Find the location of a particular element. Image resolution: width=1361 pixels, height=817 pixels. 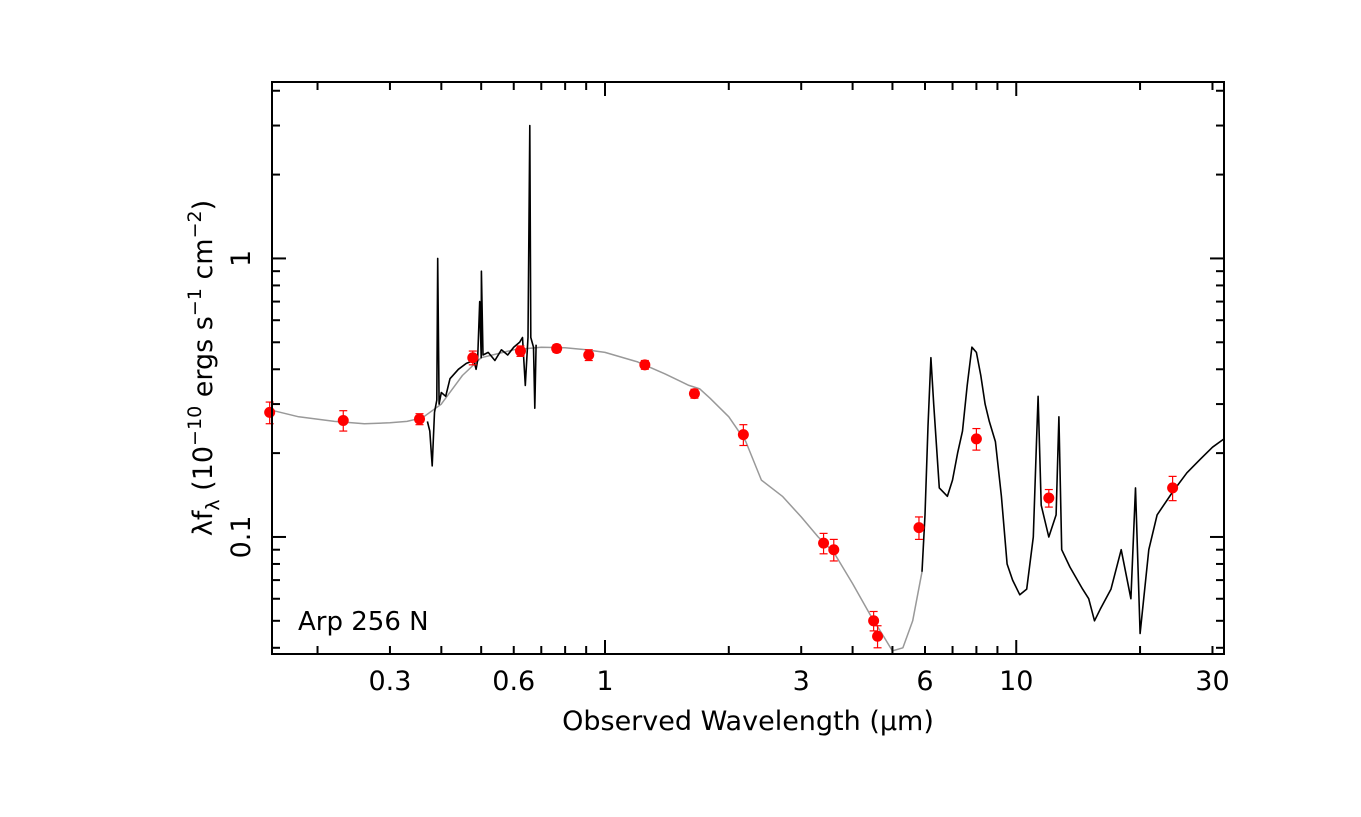

x-tick-label: 1 is located at coordinates (604, 681).